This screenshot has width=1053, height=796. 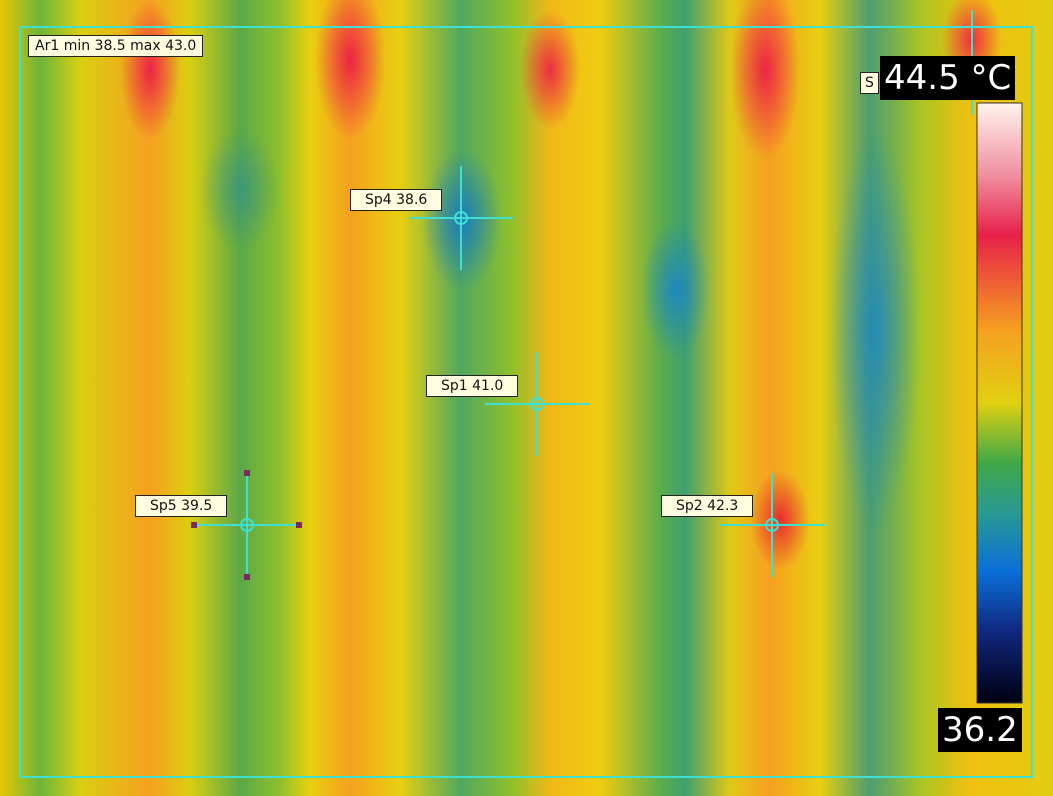 I want to click on color-scale, so click(x=999, y=403).